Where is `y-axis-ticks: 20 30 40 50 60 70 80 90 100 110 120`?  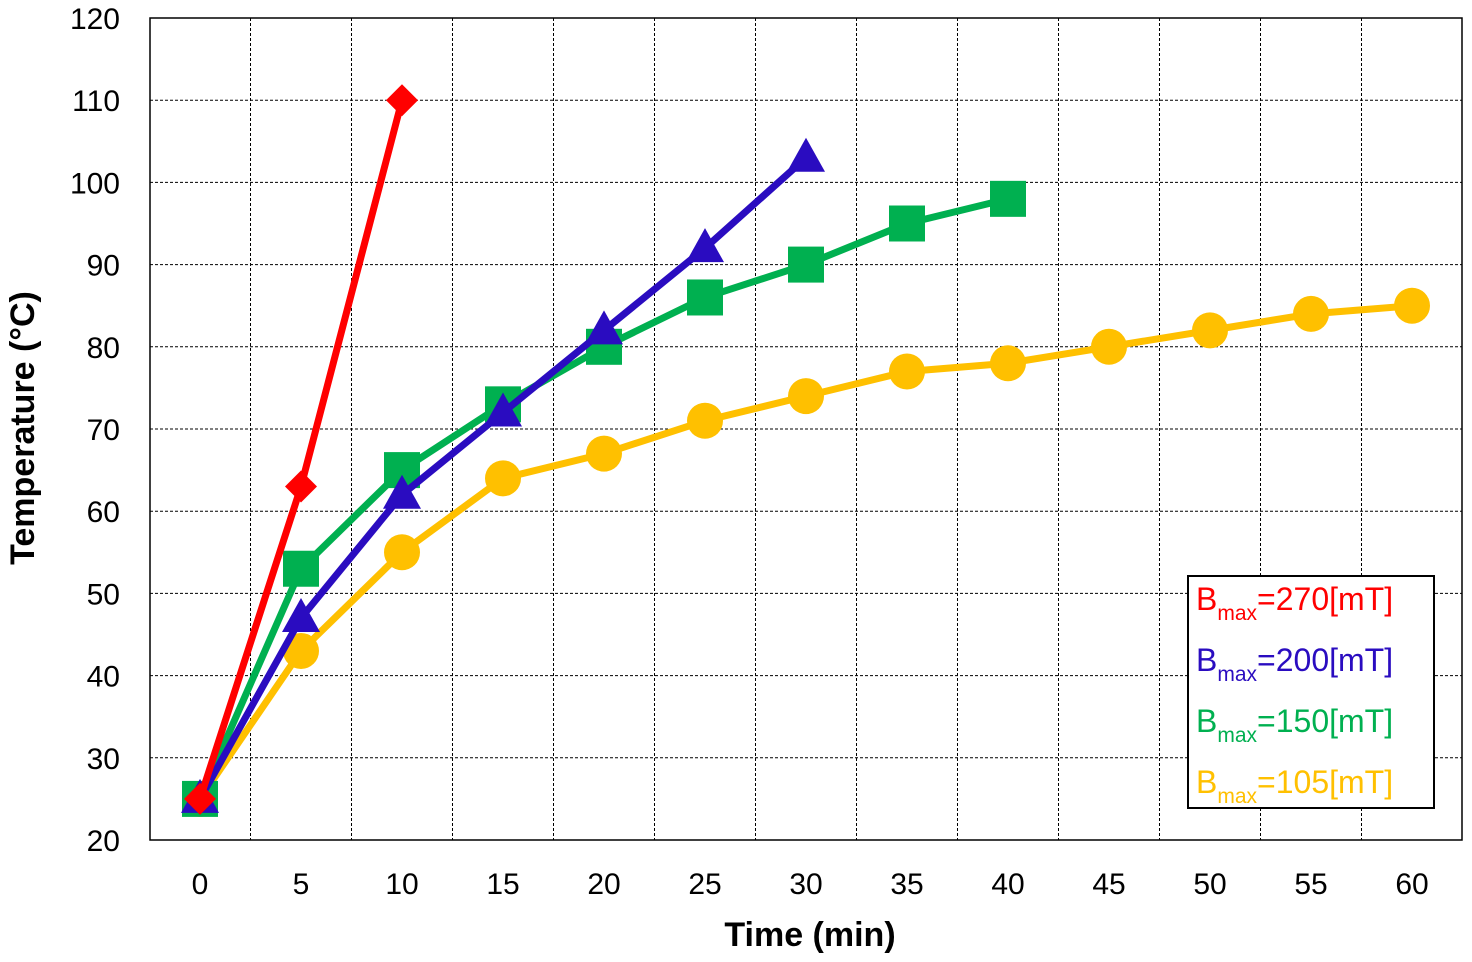
y-axis-ticks: 20 30 40 50 60 70 80 90 100 110 120 is located at coordinates (95, 430).